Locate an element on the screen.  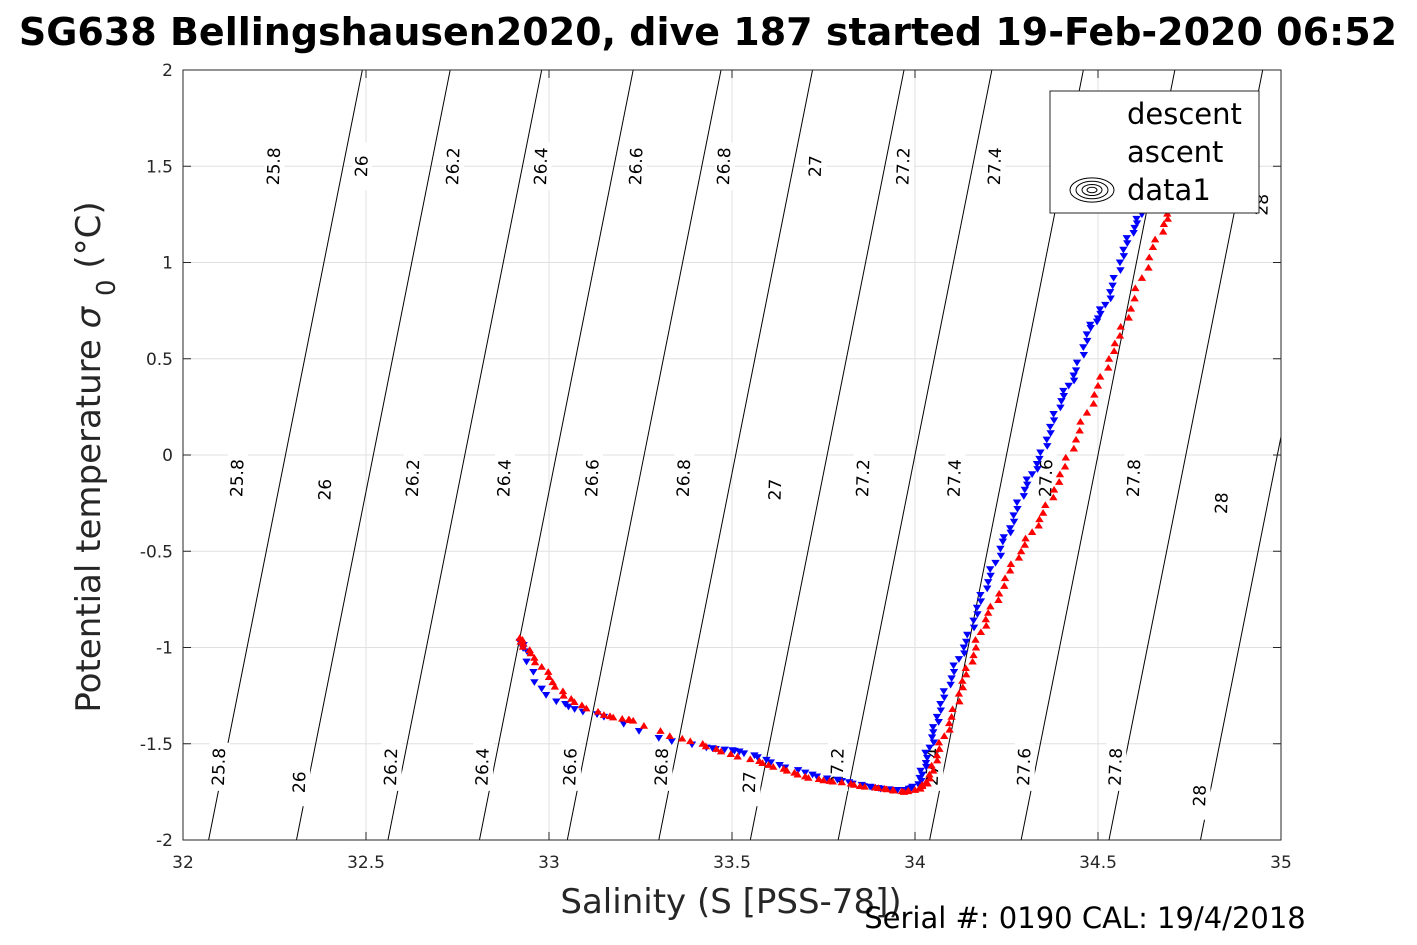
legend-label-ascent: ascent is located at coordinates (1175, 152).